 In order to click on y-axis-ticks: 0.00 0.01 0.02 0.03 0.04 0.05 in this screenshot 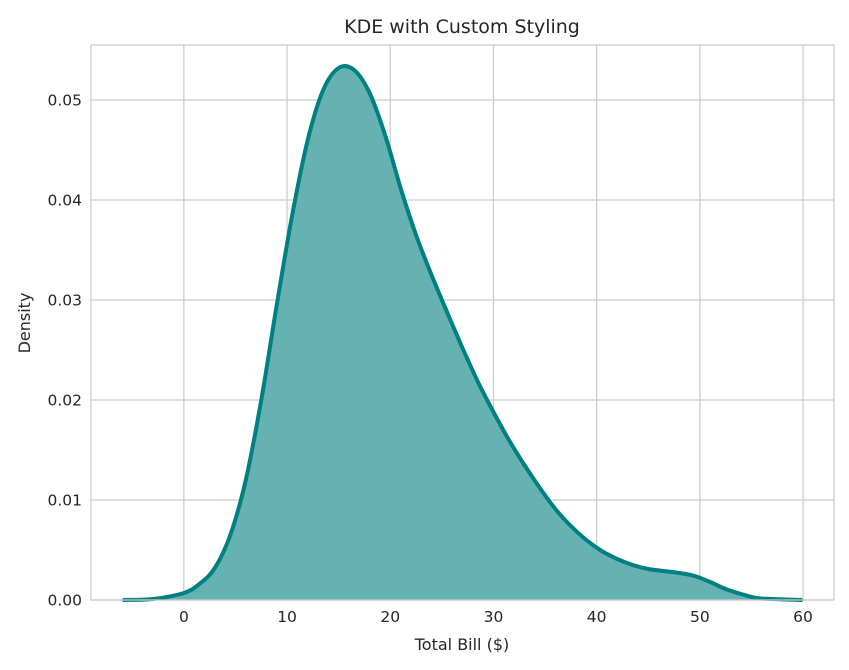, I will do `click(64, 351)`.